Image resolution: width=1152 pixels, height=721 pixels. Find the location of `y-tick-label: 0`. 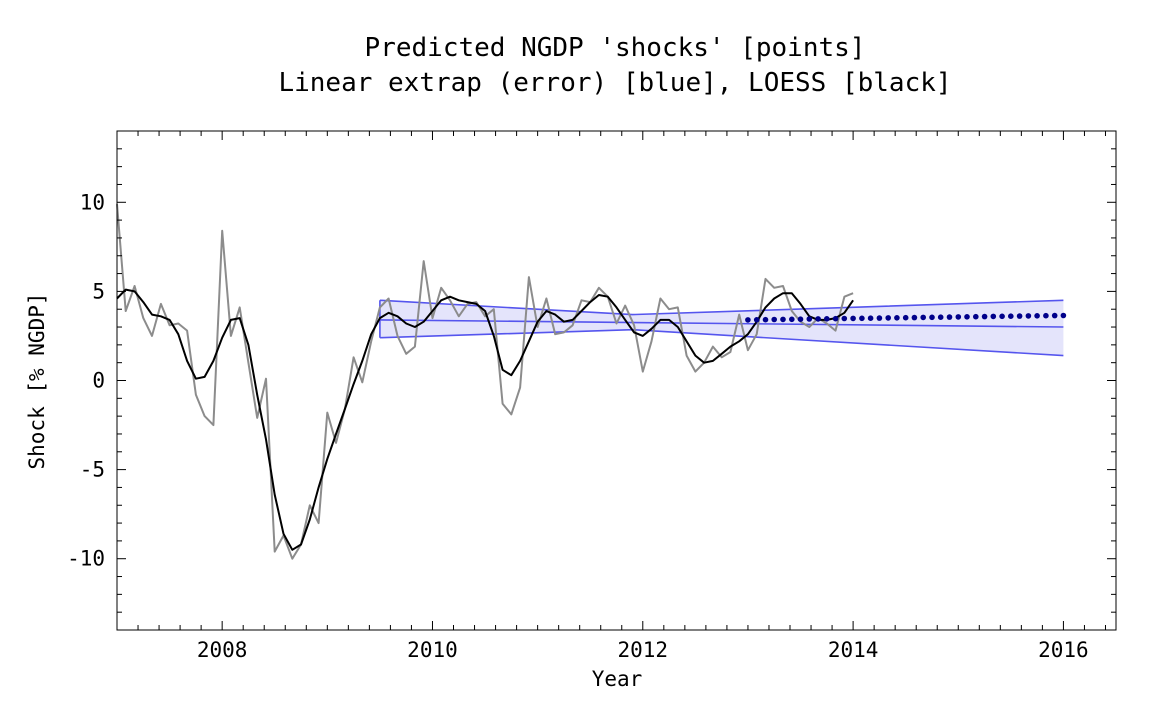

y-tick-label: 0 is located at coordinates (98, 381).